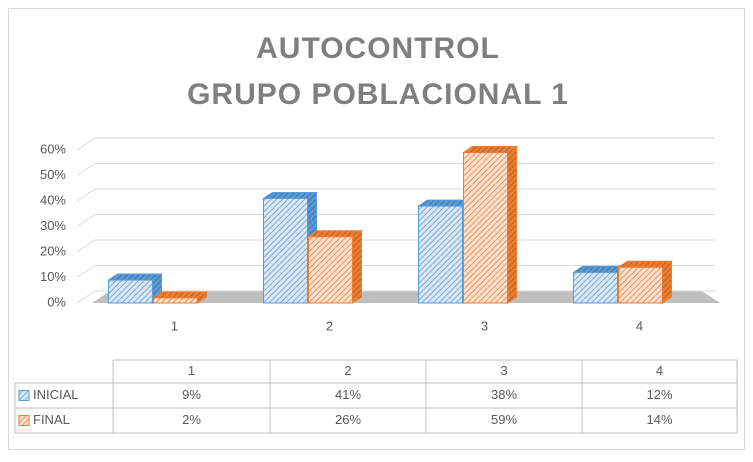 The width and height of the screenshot is (753, 462). I want to click on floor, so click(406, 297).